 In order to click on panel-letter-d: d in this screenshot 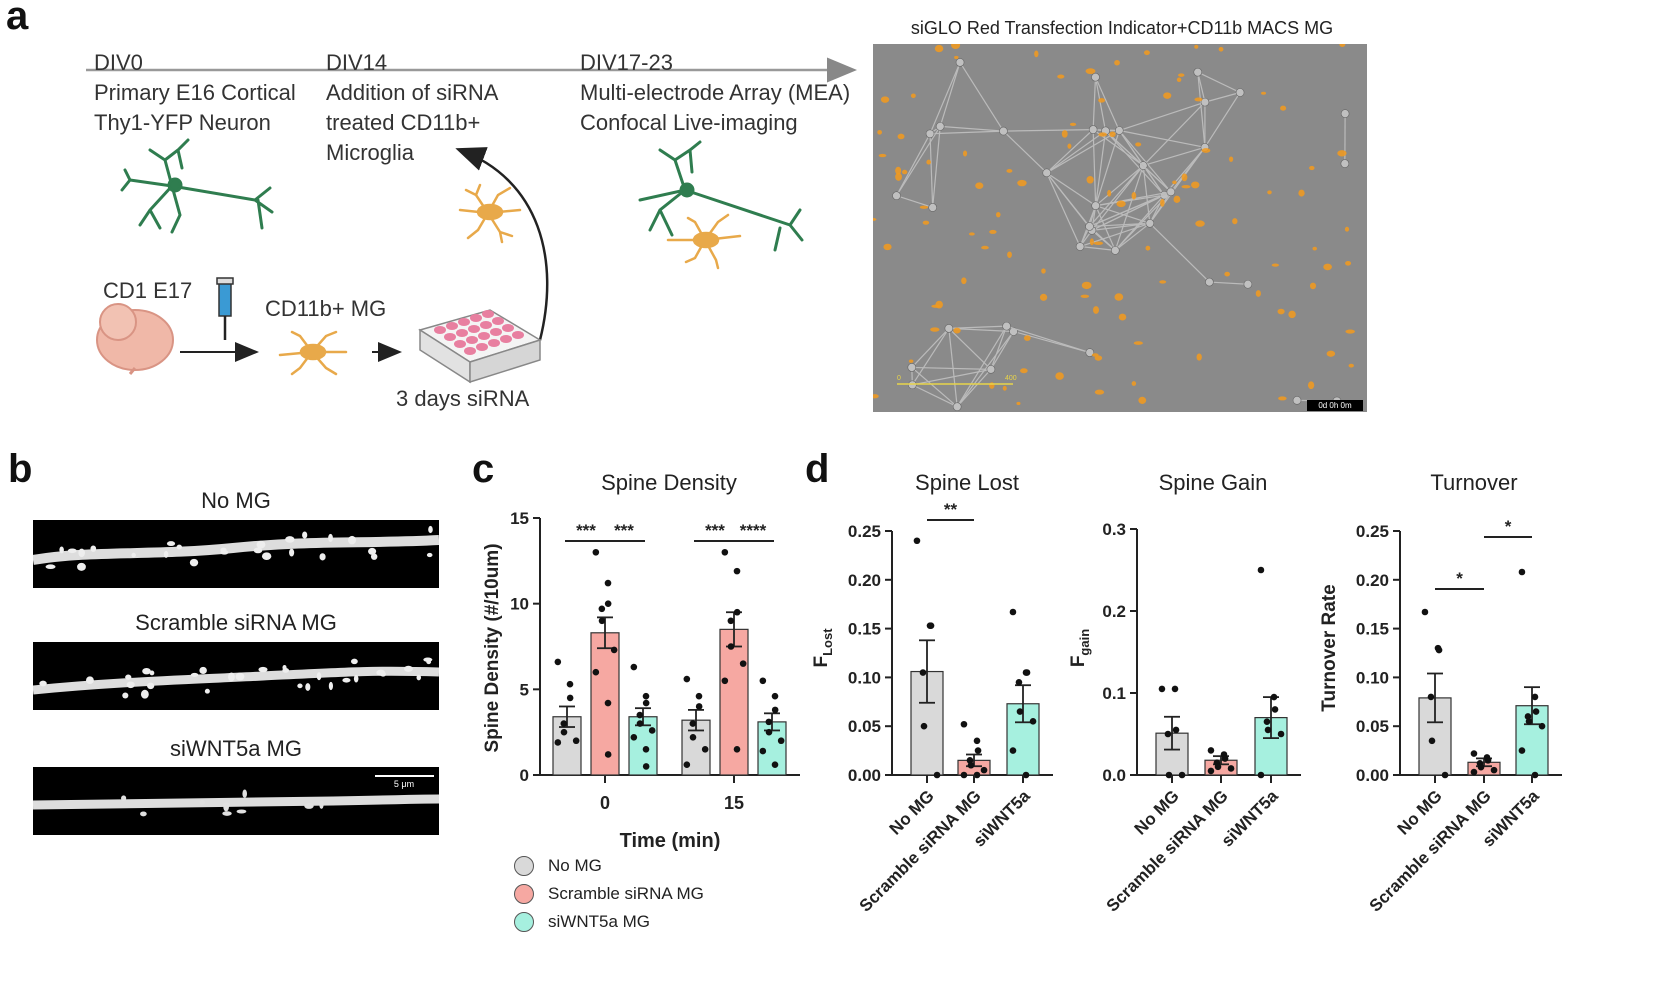, I will do `click(817, 469)`.